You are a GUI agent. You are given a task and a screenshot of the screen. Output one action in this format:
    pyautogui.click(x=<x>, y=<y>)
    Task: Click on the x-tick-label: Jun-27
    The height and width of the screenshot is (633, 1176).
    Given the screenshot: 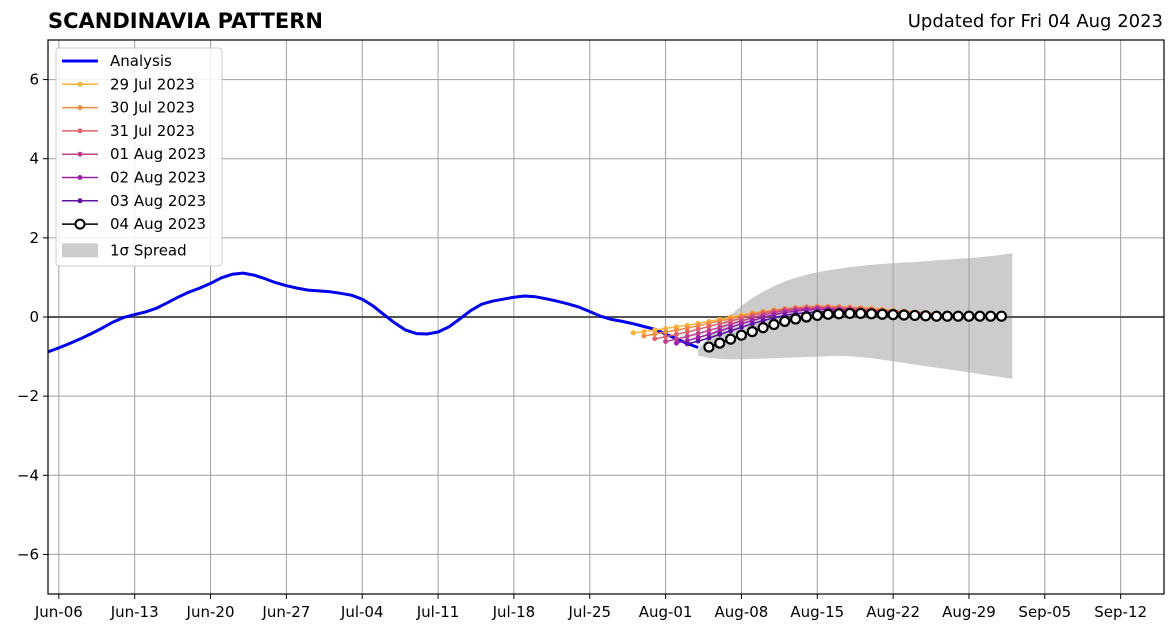 What is the action you would take?
    pyautogui.click(x=285, y=612)
    